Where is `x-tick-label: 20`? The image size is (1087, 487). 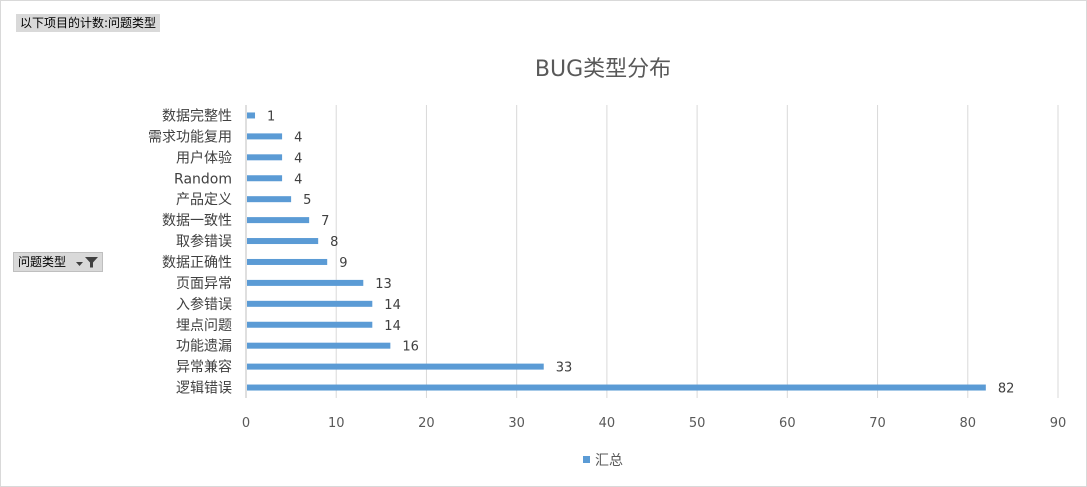
x-tick-label: 20 is located at coordinates (426, 423).